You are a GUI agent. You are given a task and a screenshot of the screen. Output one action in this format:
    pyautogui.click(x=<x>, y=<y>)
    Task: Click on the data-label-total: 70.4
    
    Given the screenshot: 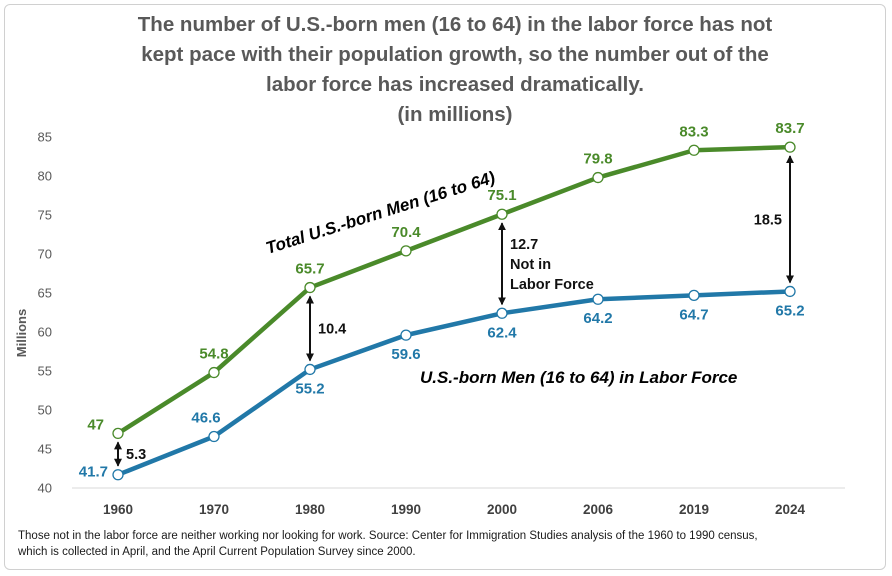 What is the action you would take?
    pyautogui.click(x=406, y=232)
    